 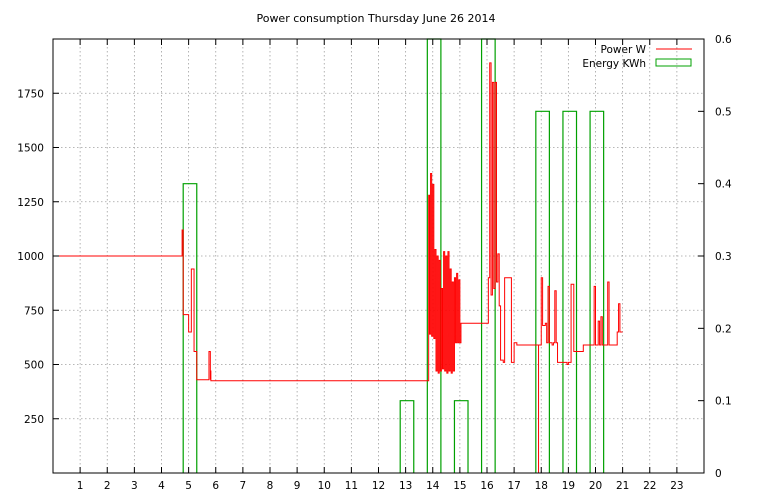 I want to click on x-tick-label: 13, so click(x=405, y=486).